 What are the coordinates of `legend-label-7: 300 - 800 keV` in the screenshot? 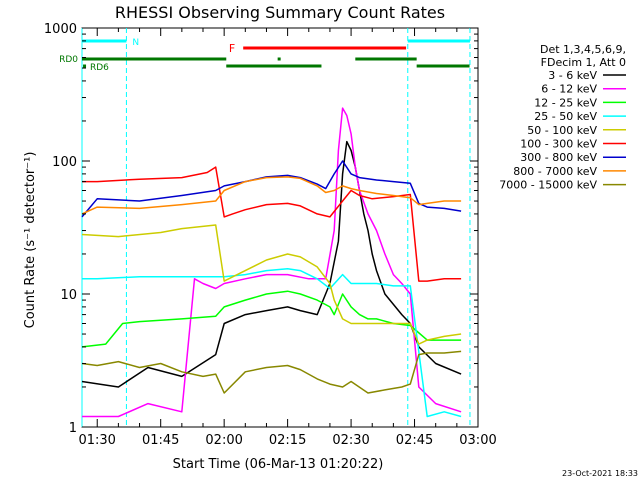 It's located at (558, 157).